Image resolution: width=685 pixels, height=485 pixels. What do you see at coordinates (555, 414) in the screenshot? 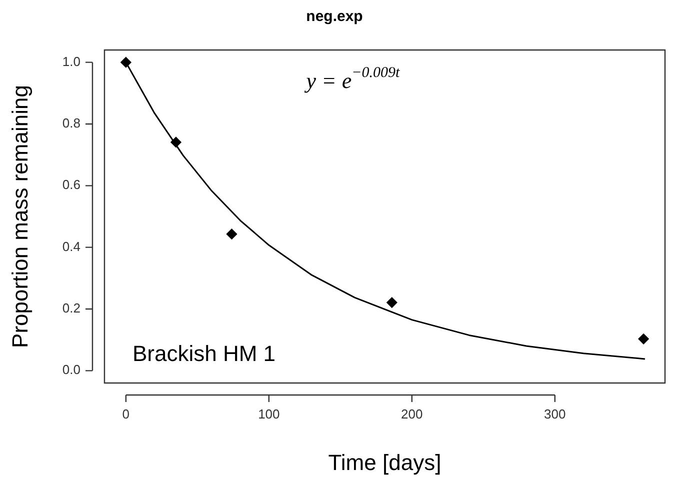
I see `x-tick-label: 300` at bounding box center [555, 414].